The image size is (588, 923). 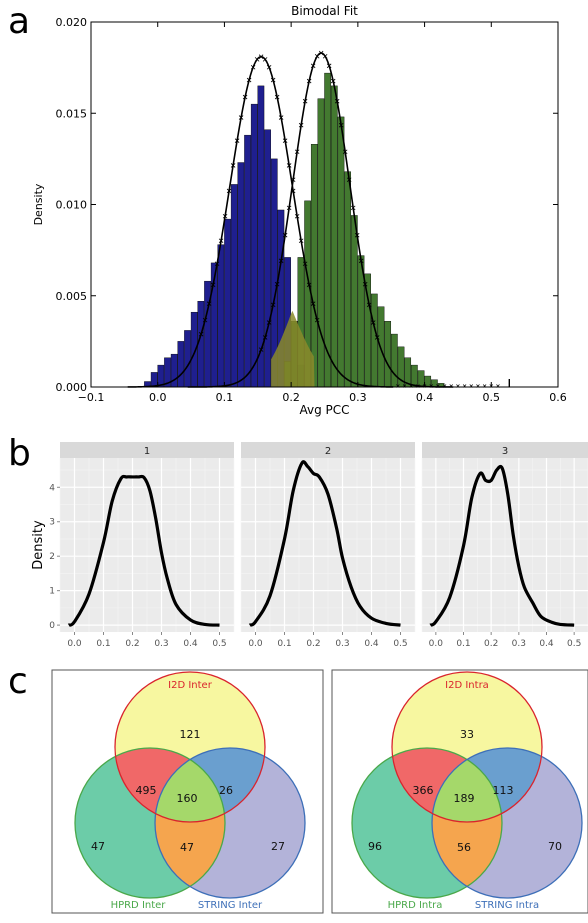 I want to click on string-circle-outline, so click(x=230, y=823).